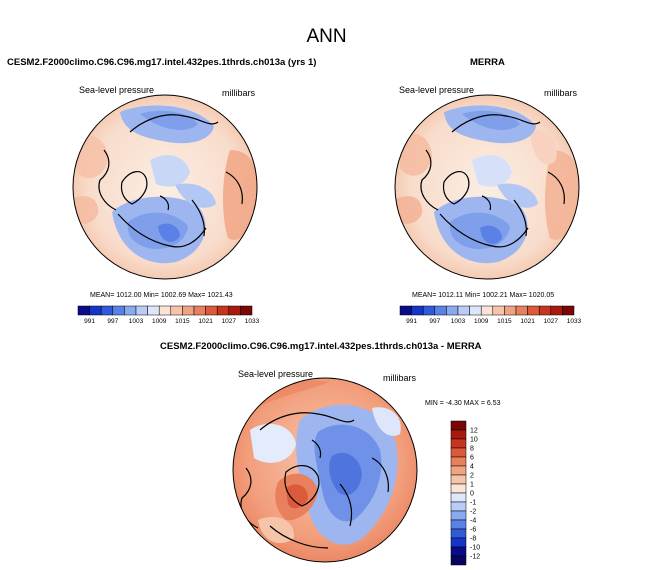 This screenshot has height=570, width=653. I want to click on colorbar-1-tick-label: 1003, so click(136, 321).